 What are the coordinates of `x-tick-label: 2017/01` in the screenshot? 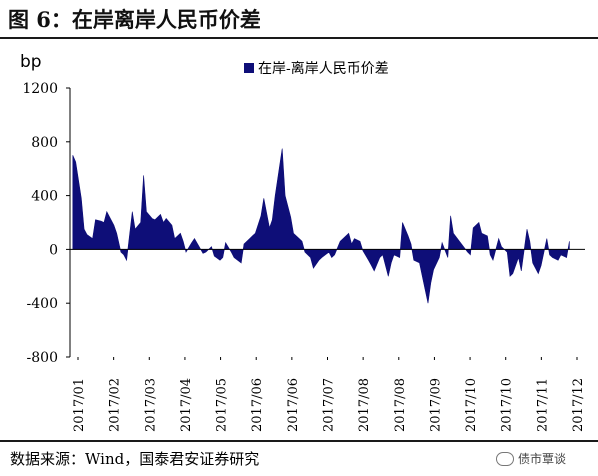 It's located at (79, 405).